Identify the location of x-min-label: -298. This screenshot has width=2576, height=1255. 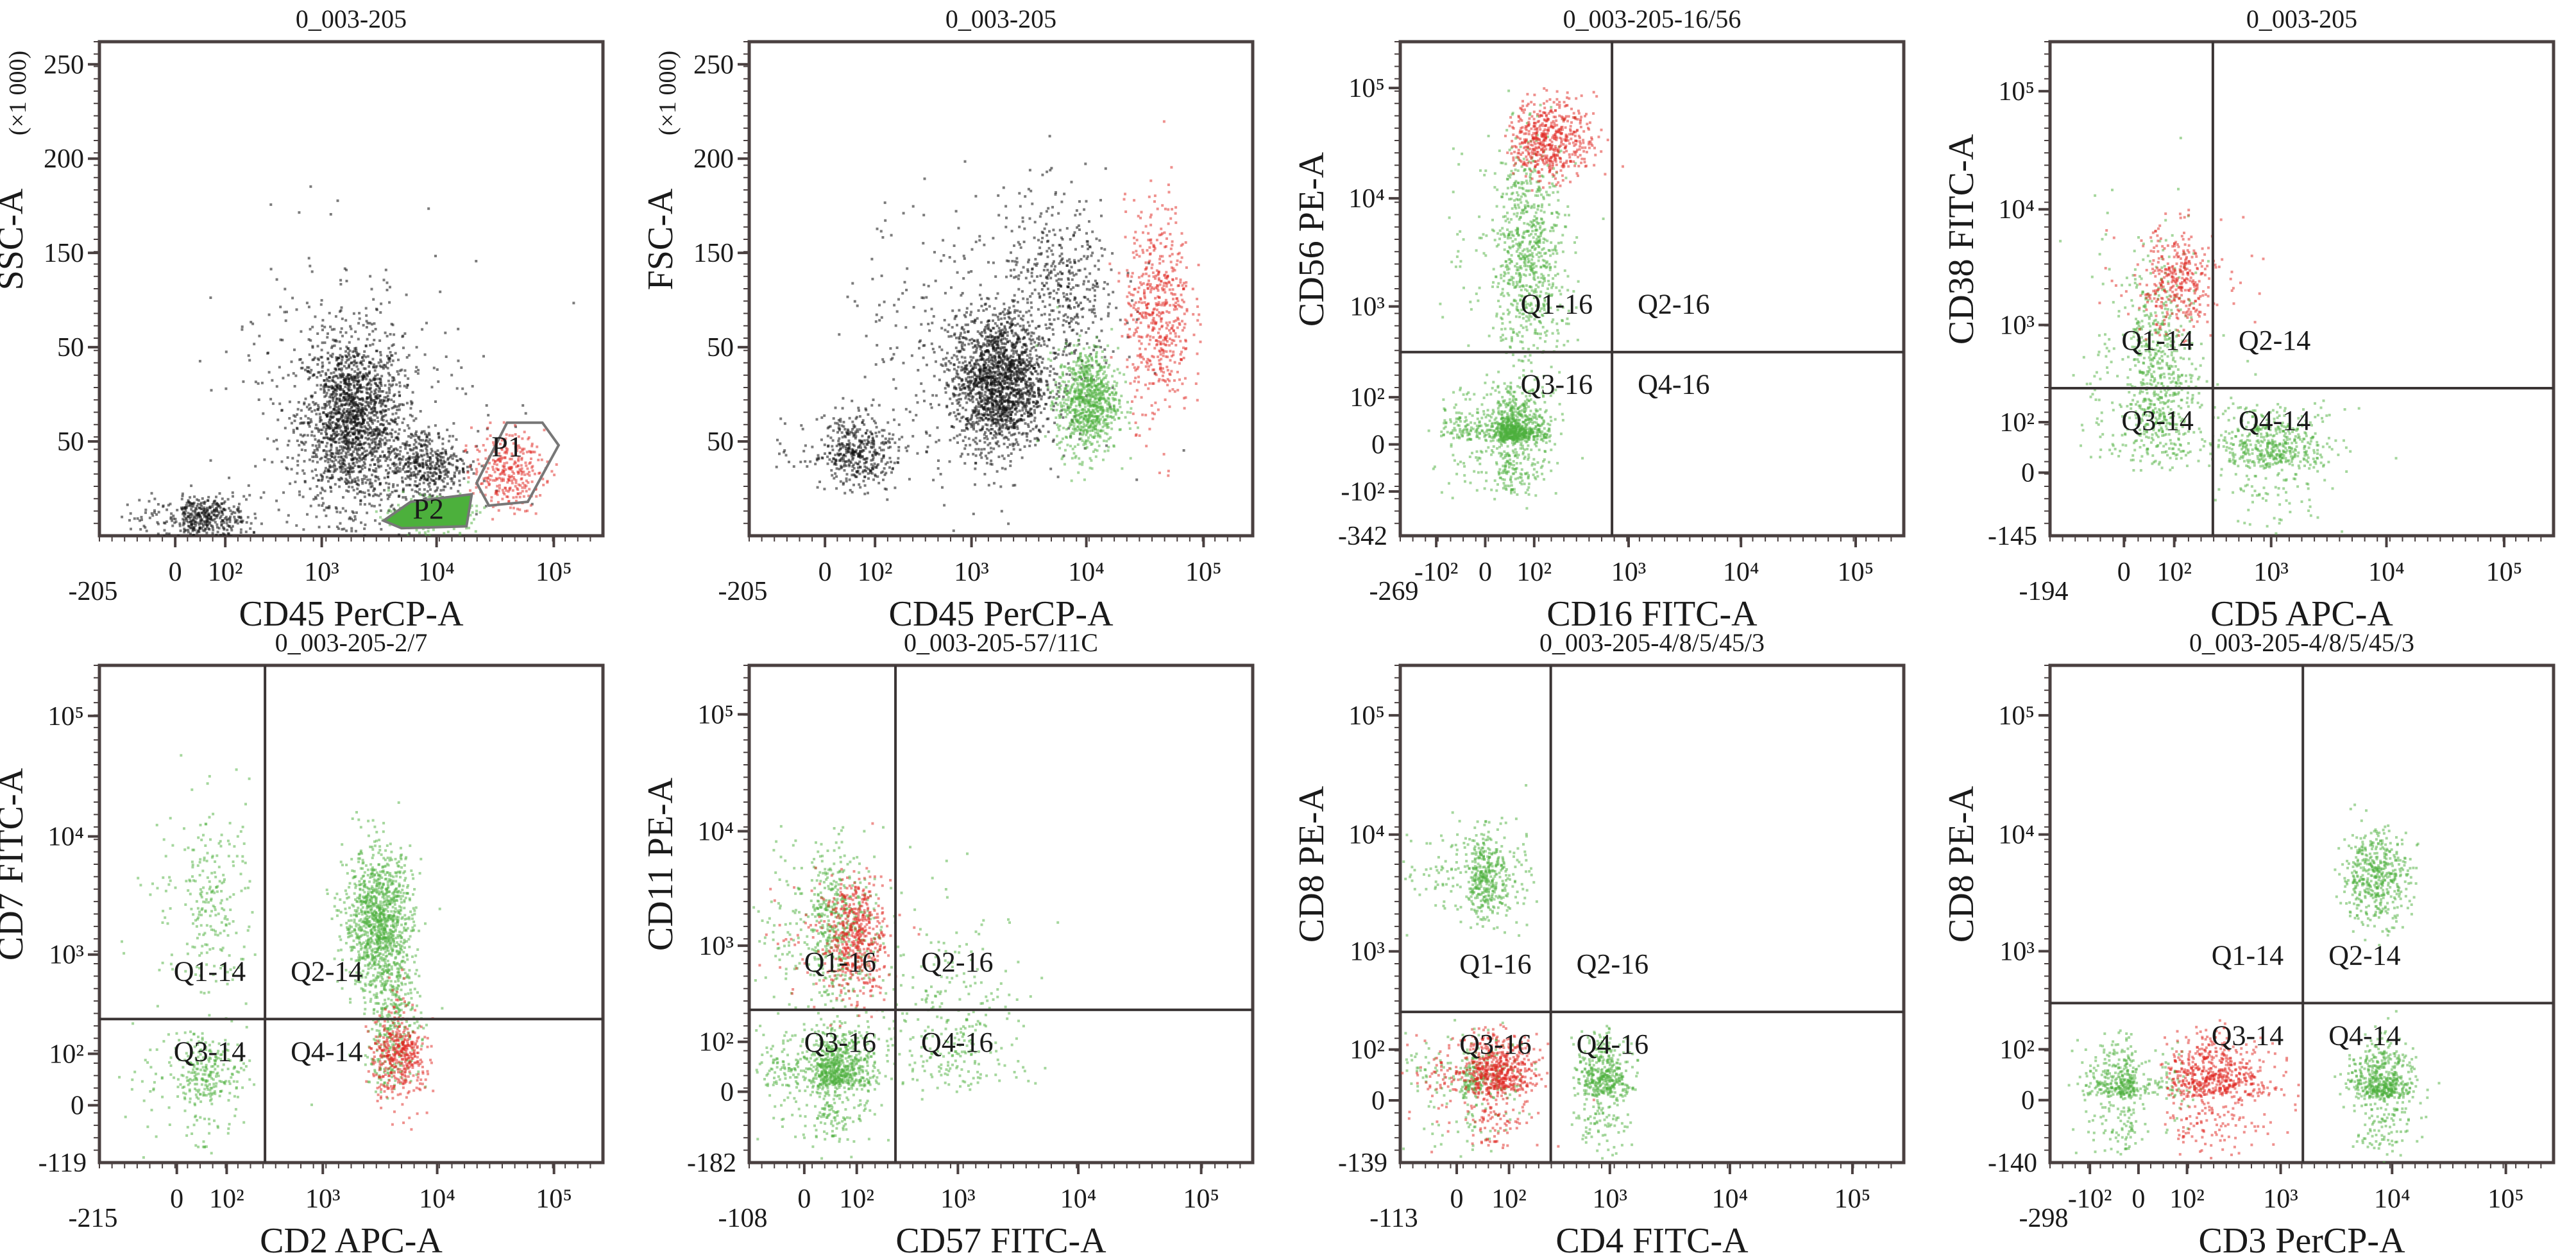
(2044, 1219).